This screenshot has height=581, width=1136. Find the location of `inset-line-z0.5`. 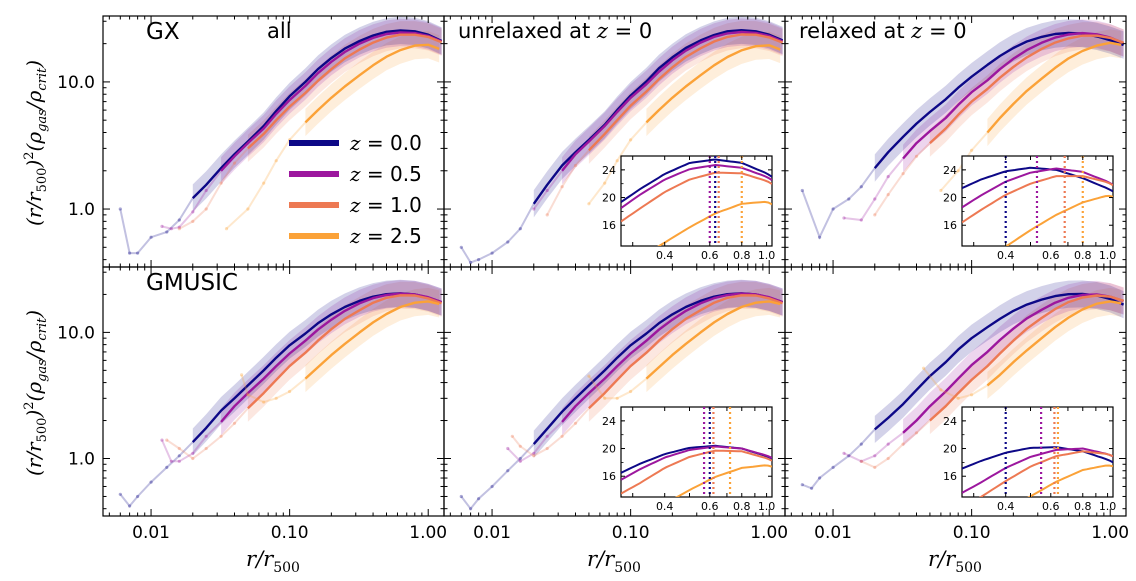

inset-line-z0.5 is located at coordinates (696, 186).